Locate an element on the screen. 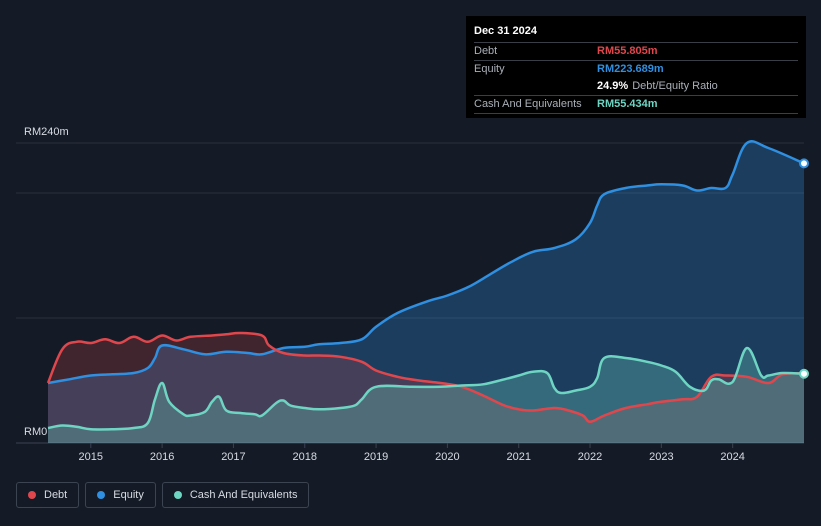 This screenshot has width=821, height=526. legend-item-debt: Debt is located at coordinates (48, 495).